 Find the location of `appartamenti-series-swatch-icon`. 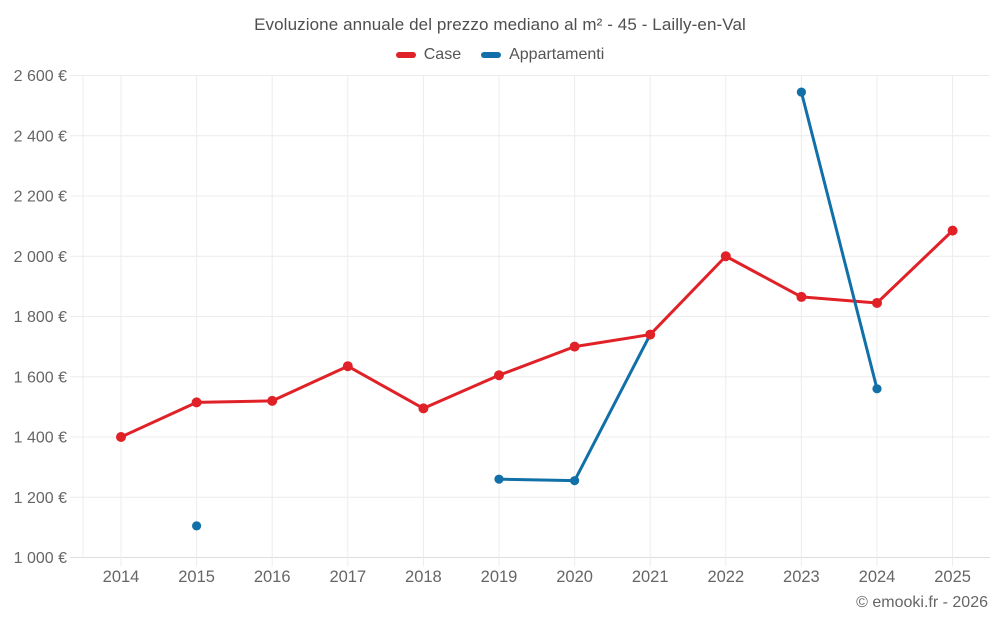

appartamenti-series-swatch-icon is located at coordinates (491, 55).